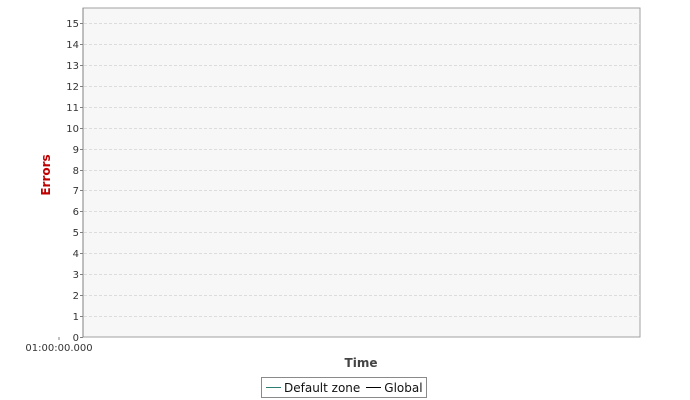  Describe the element at coordinates (76, 212) in the screenshot. I see `y-tick-label: 6` at that location.